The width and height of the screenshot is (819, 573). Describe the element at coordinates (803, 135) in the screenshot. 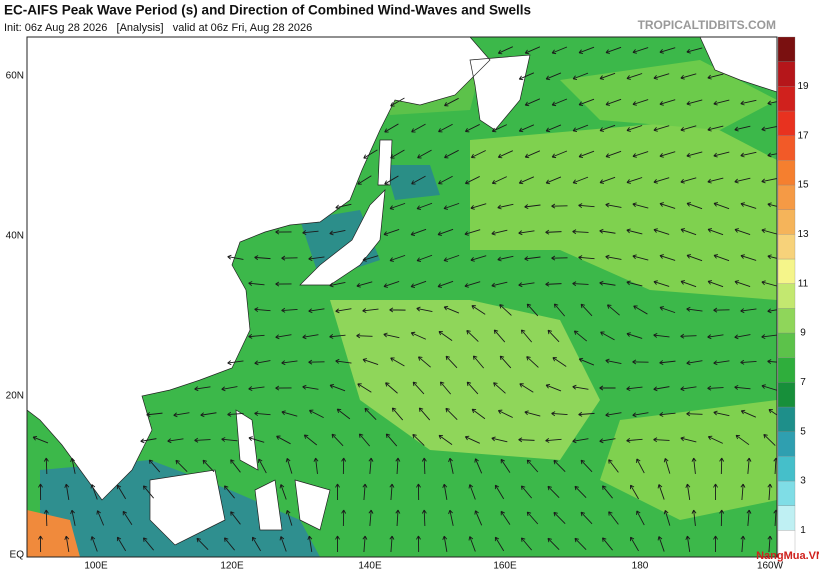

I see `colorbar-label: 17` at that location.